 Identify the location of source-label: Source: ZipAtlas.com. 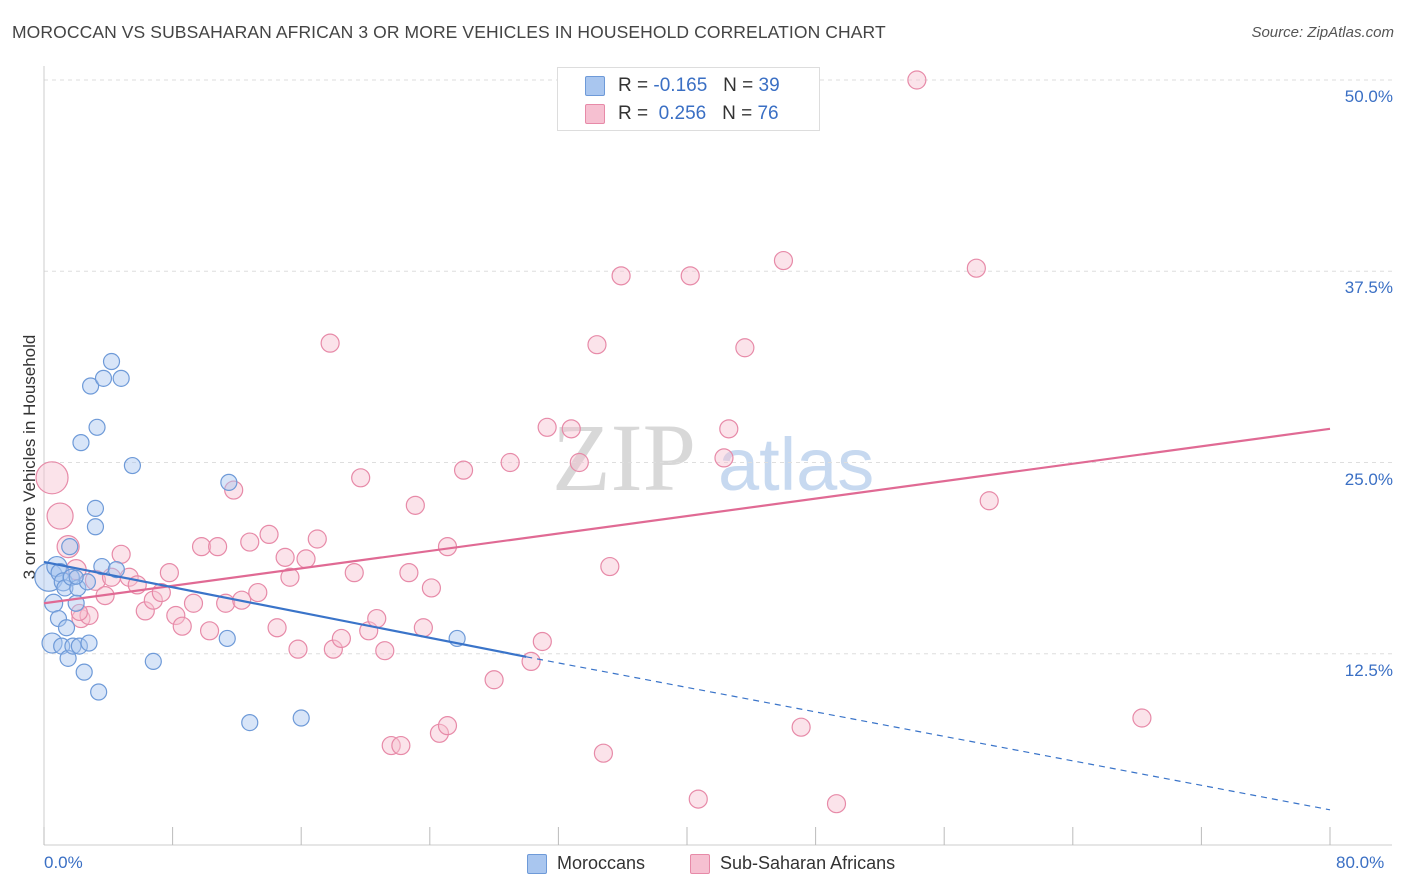
(1322, 32).